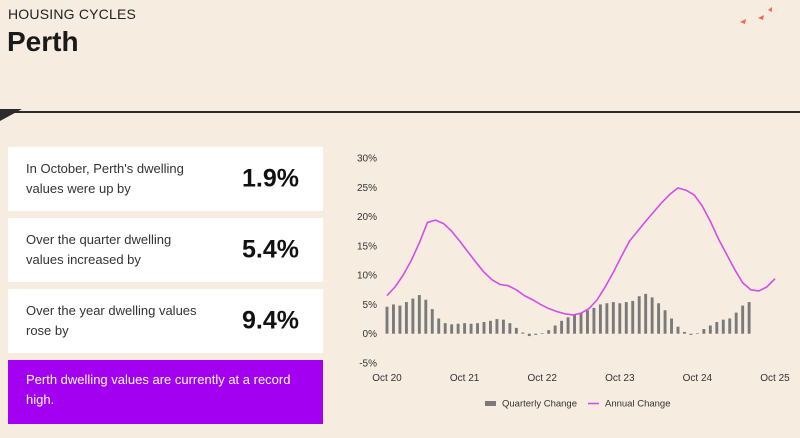 The image size is (800, 438). What do you see at coordinates (620, 378) in the screenshot?
I see `x-tick-label: Oct 23` at bounding box center [620, 378].